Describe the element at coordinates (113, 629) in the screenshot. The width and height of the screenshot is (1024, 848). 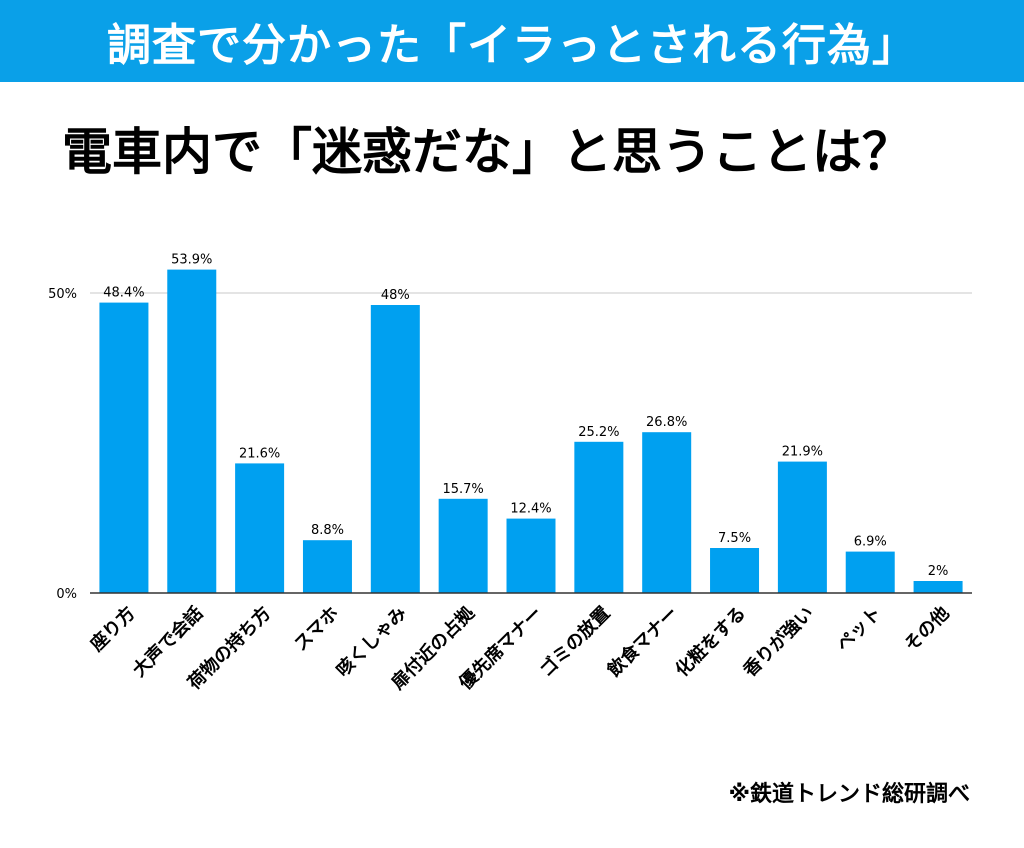
I see `x-tick-label: 座り方` at that location.